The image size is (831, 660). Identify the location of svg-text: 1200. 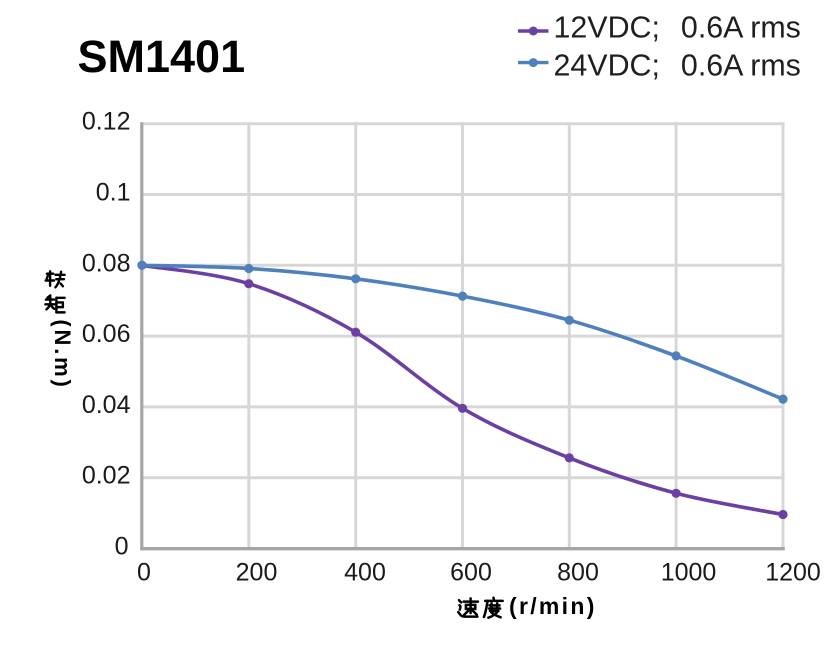
(793, 573).